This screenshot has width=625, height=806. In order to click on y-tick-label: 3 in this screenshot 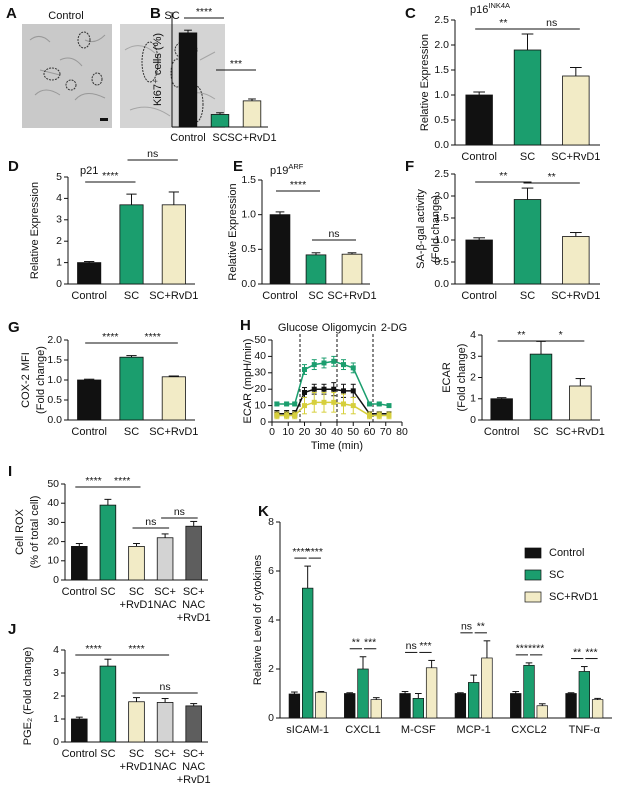, I will do `click(473, 356)`.